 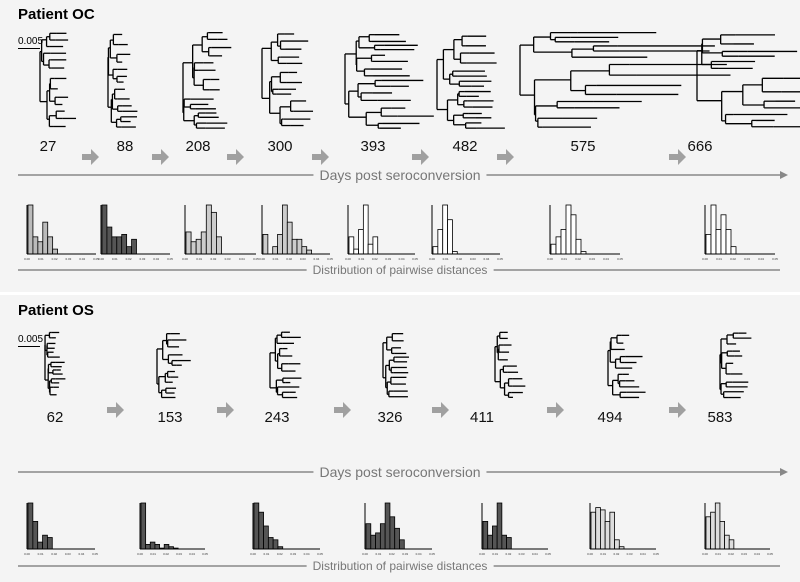 I want to click on panel-title: Patient OS, so click(x=56, y=310).